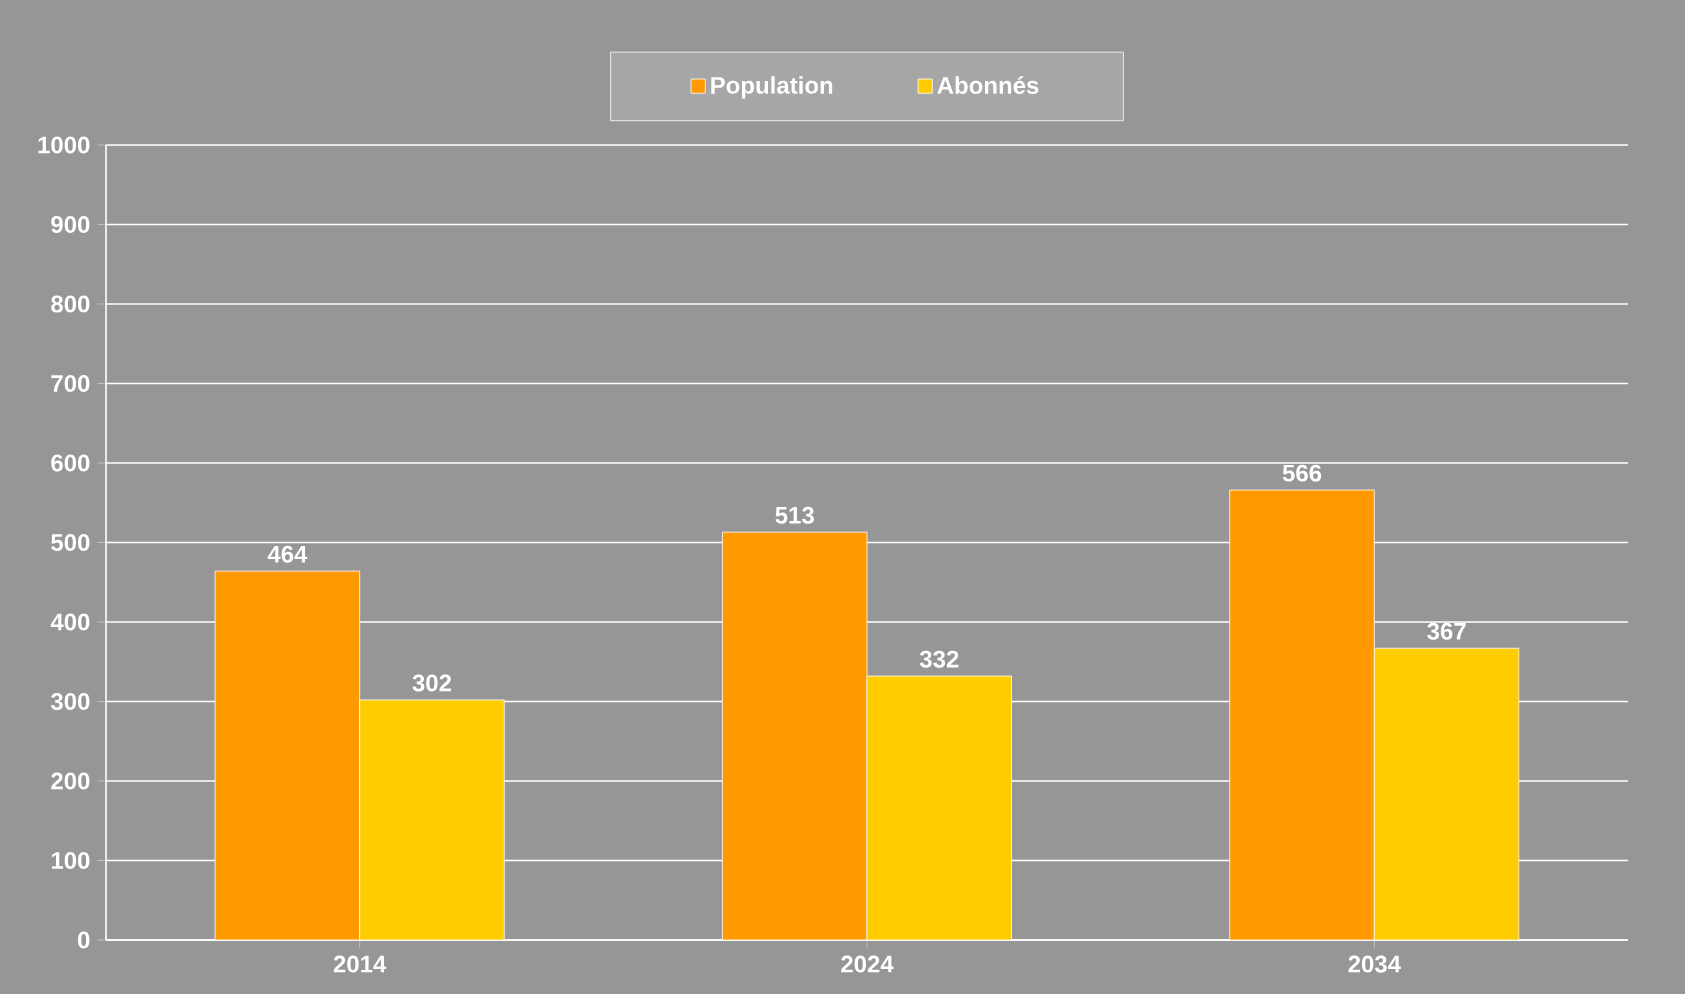 This screenshot has height=994, width=1685. I want to click on y-tick-label: 400, so click(70, 622).